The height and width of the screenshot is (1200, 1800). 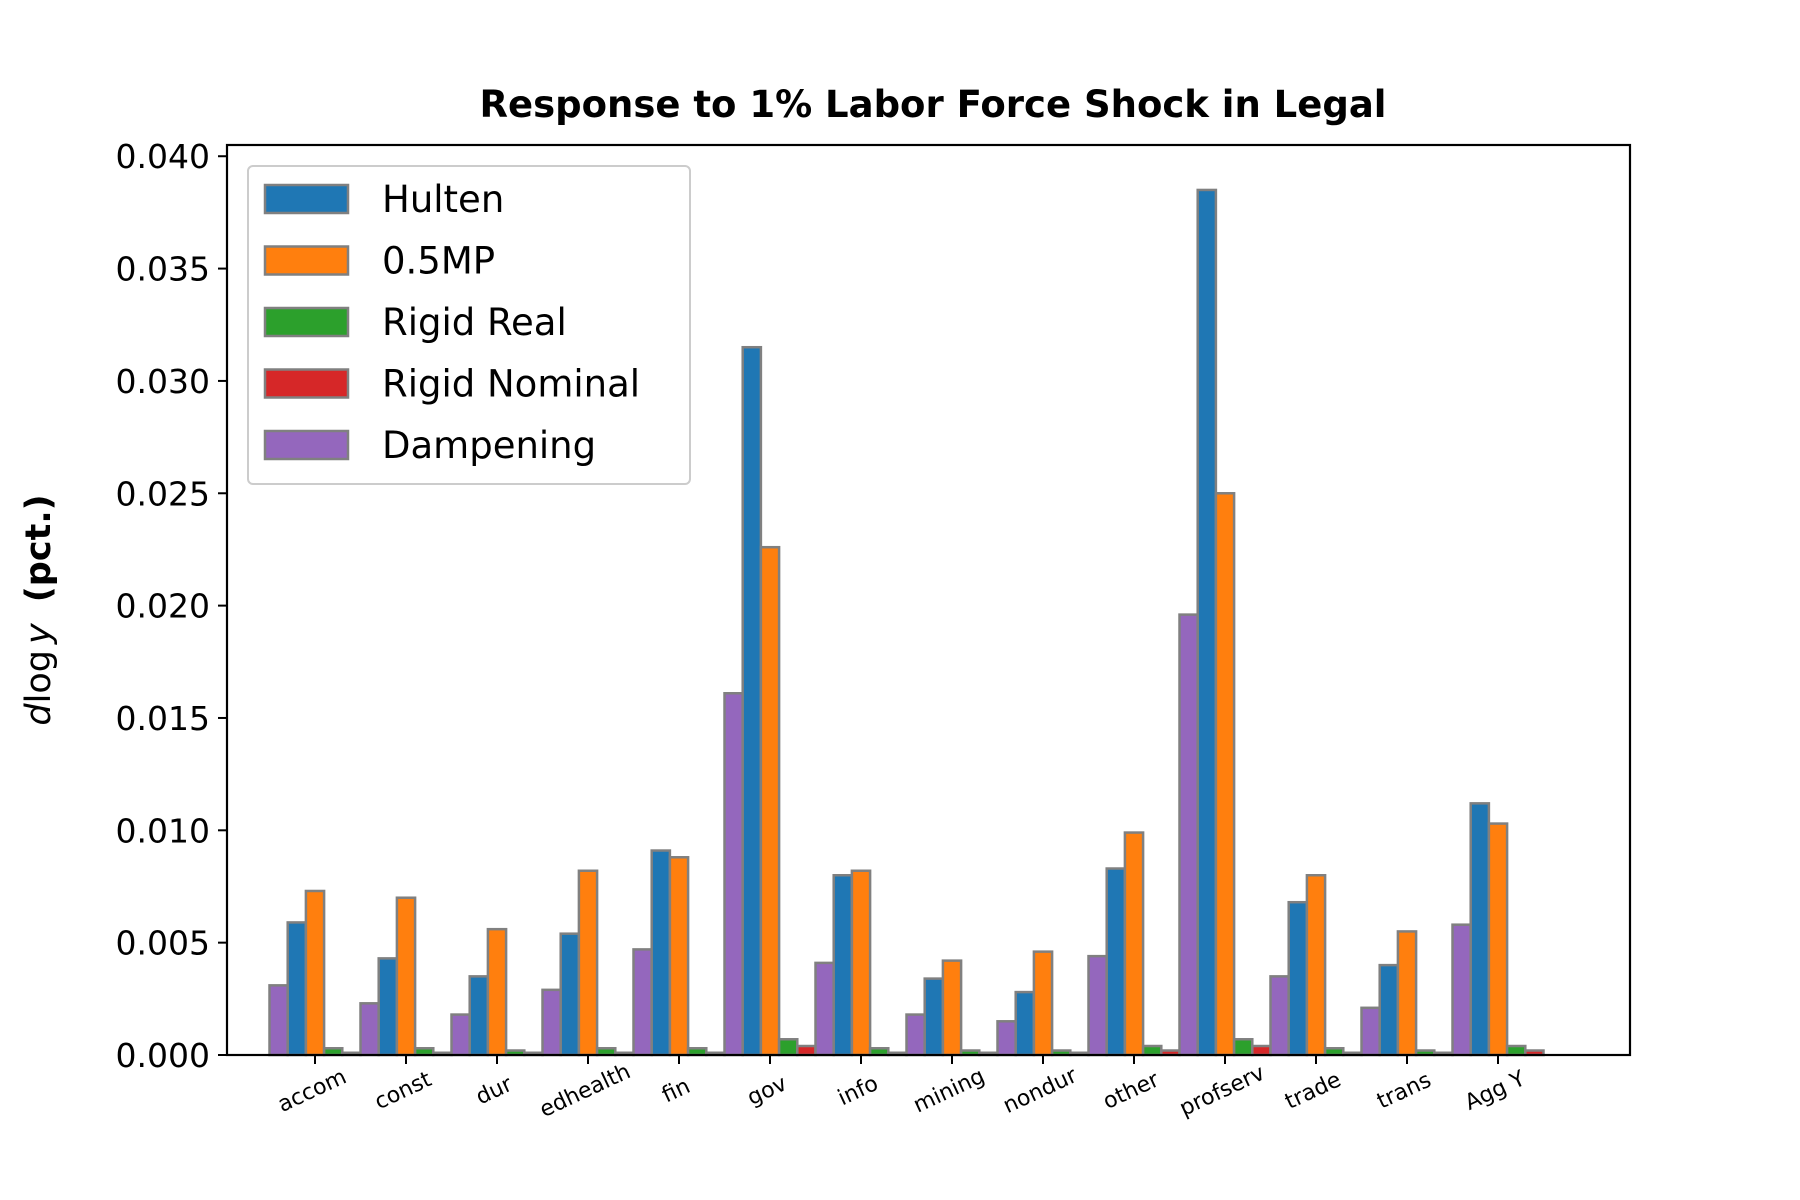 What do you see at coordinates (460, 1035) in the screenshot?
I see `bar-dampening-dur` at bounding box center [460, 1035].